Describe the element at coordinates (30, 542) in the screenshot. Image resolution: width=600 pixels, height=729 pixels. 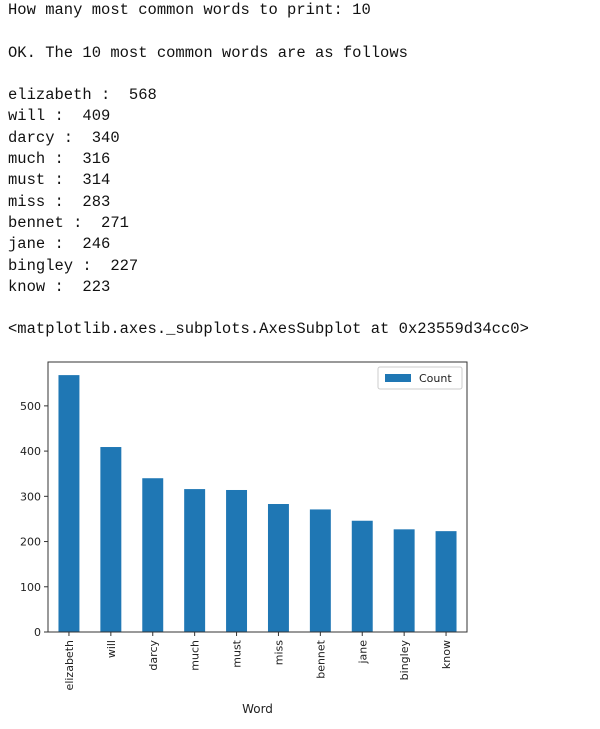
I see `y-tick-label: 200` at that location.